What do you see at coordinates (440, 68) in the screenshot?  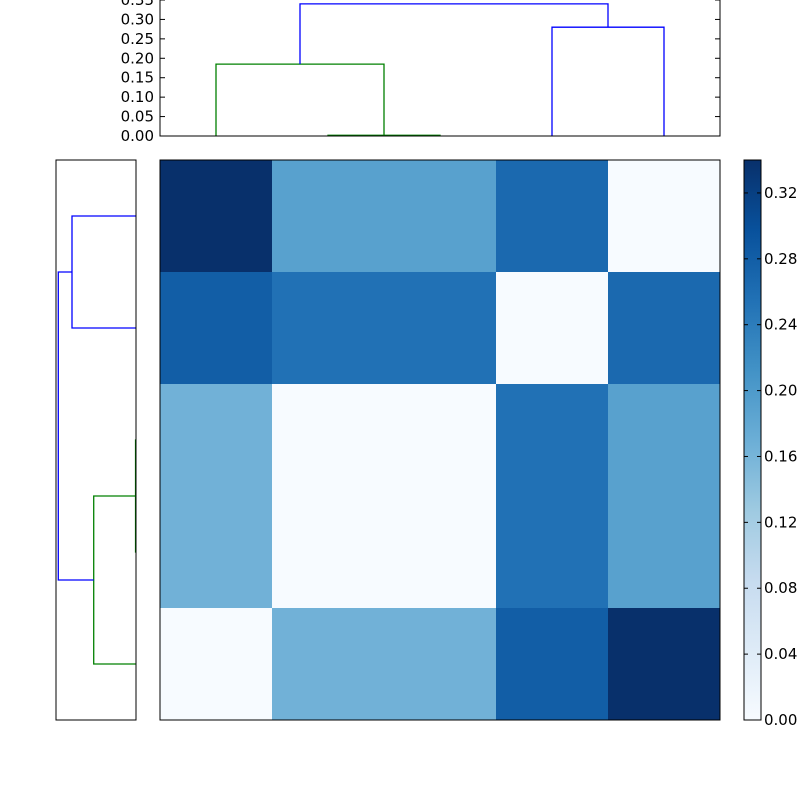 I see `top-dendrogram-frame` at bounding box center [440, 68].